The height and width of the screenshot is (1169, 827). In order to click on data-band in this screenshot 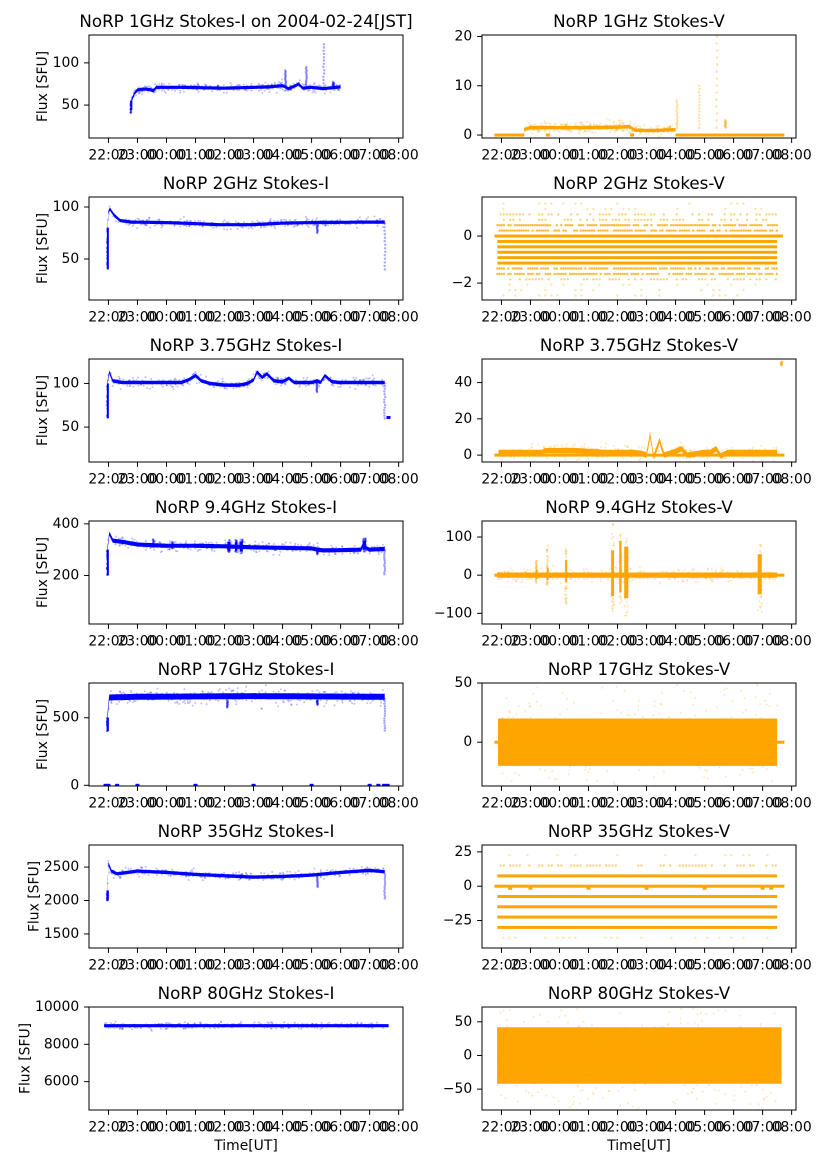, I will do `click(246, 378)`.